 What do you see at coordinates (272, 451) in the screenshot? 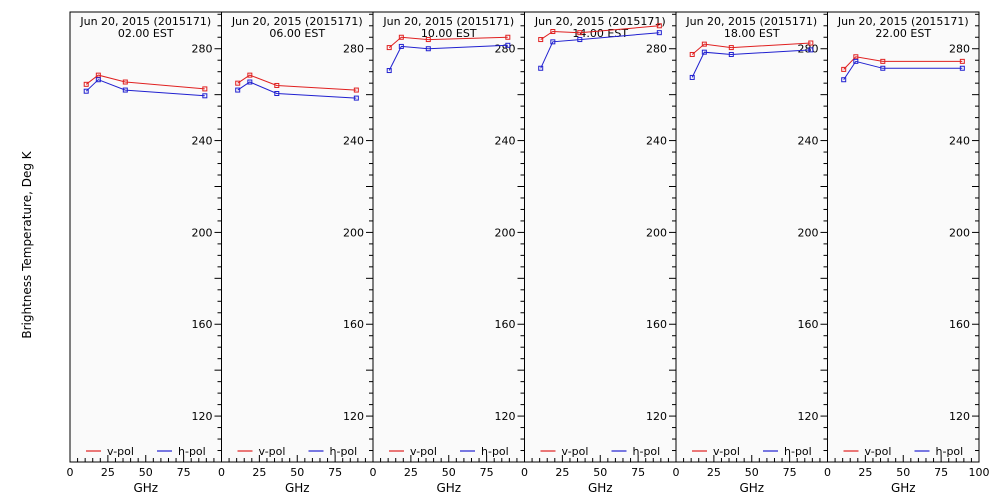
I see `legend-label-v-pol: v-pol` at bounding box center [272, 451].